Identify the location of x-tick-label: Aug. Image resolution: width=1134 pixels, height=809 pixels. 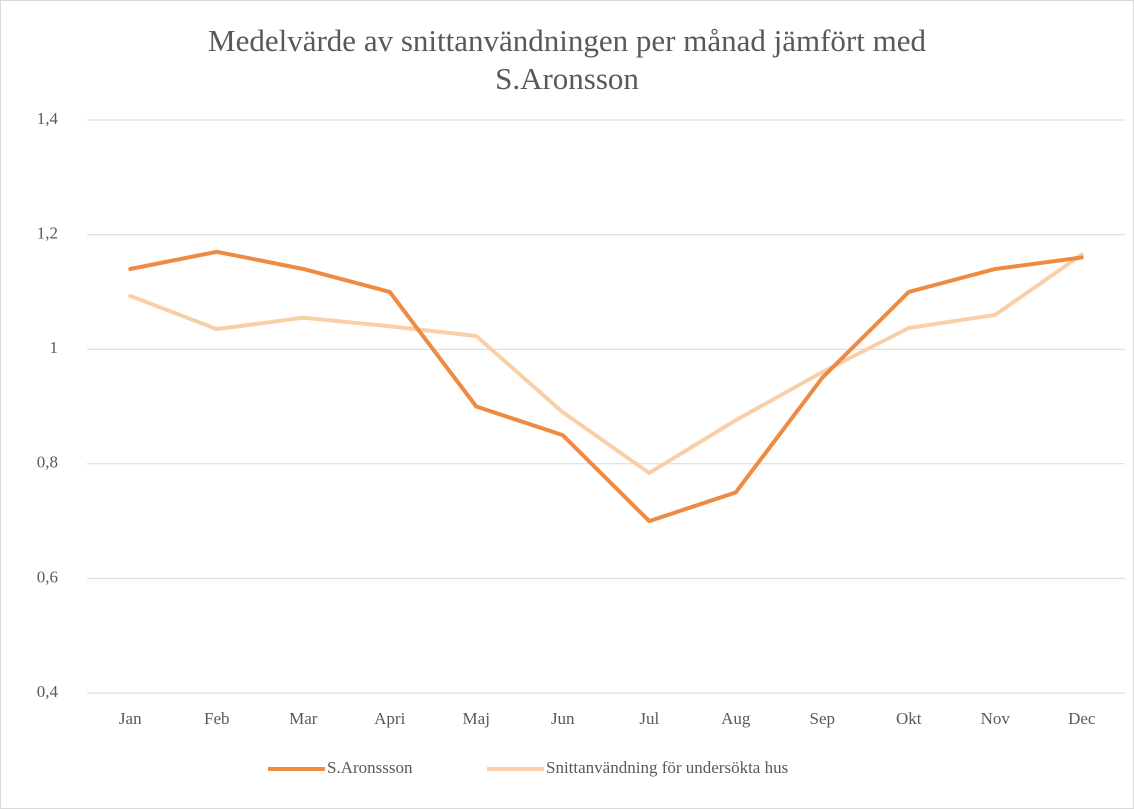
(736, 718).